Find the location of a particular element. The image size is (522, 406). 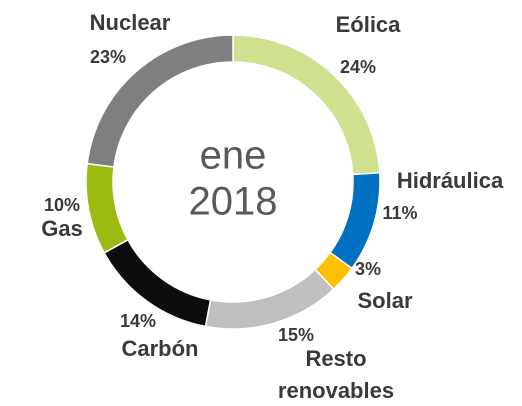

value-label: 10% is located at coordinates (62, 205).